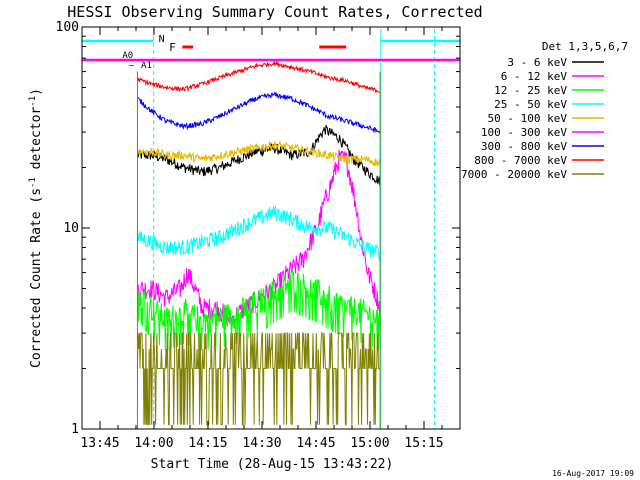 This screenshot has height=480, width=640. Describe the element at coordinates (593, 473) in the screenshot. I see `footer-date: 16-Aug-2017 19:09` at that location.